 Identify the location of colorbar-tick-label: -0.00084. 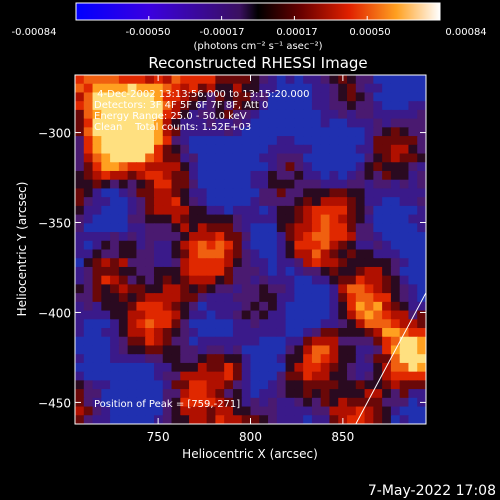
(34, 32).